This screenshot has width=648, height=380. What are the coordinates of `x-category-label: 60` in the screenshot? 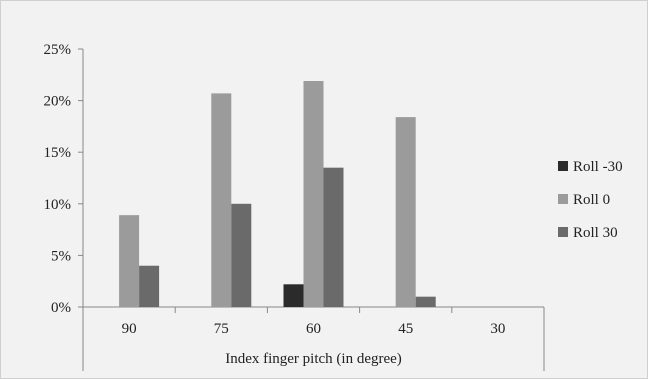 It's located at (313, 329).